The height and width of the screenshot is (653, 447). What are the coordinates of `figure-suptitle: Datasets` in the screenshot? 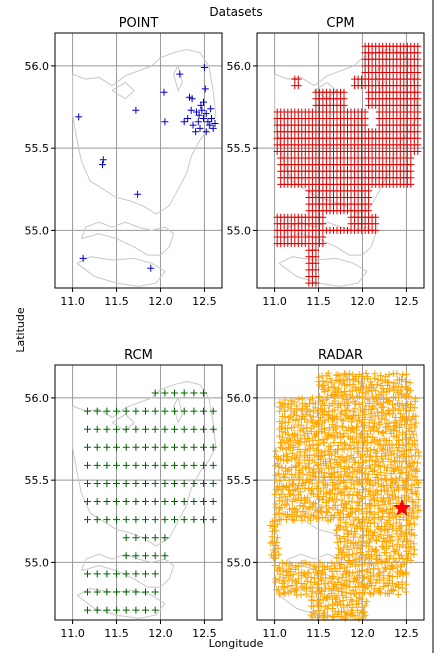 It's located at (235, 12).